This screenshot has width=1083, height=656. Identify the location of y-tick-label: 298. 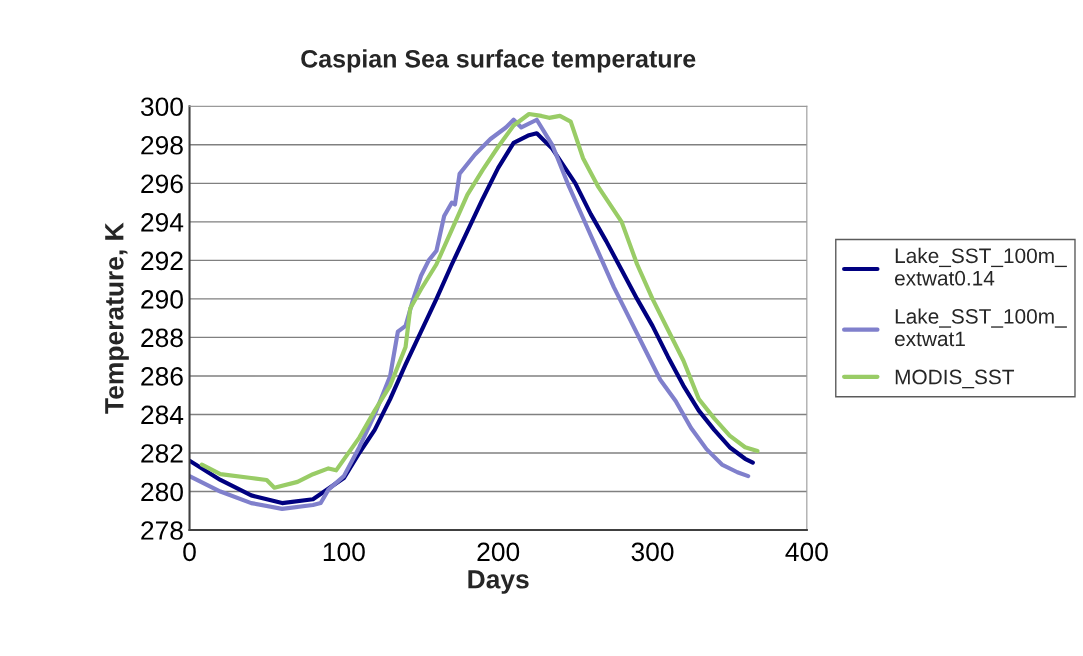
(162, 145).